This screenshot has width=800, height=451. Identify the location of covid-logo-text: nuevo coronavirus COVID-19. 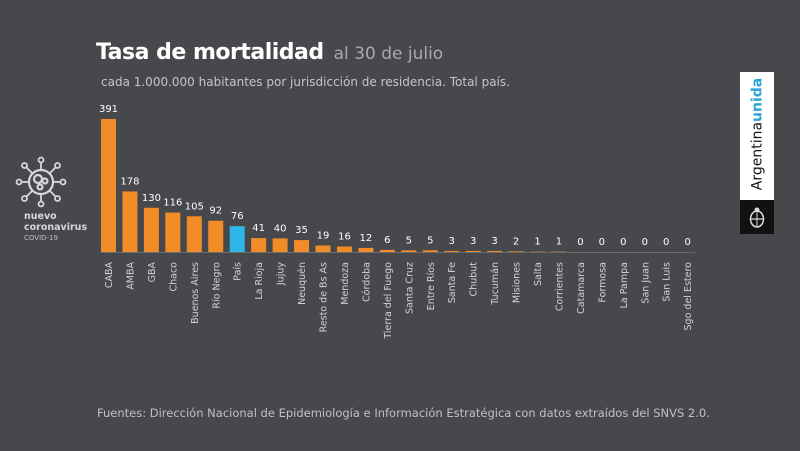
(56, 227).